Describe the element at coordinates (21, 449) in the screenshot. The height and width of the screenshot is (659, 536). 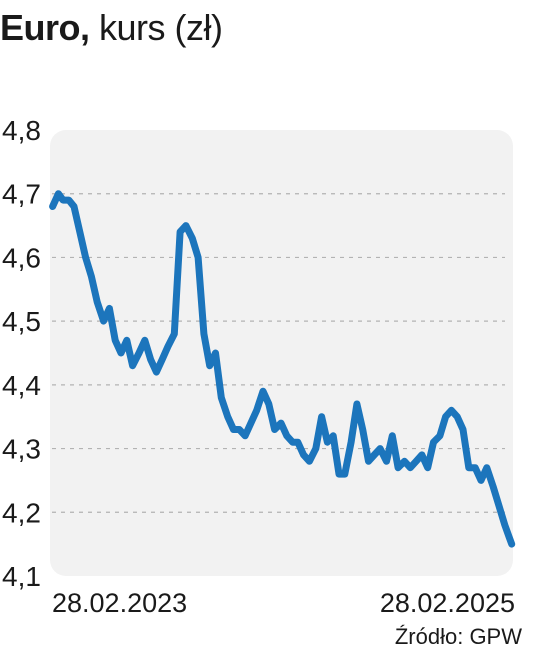
I see `y-tick-label: 4,3` at that location.